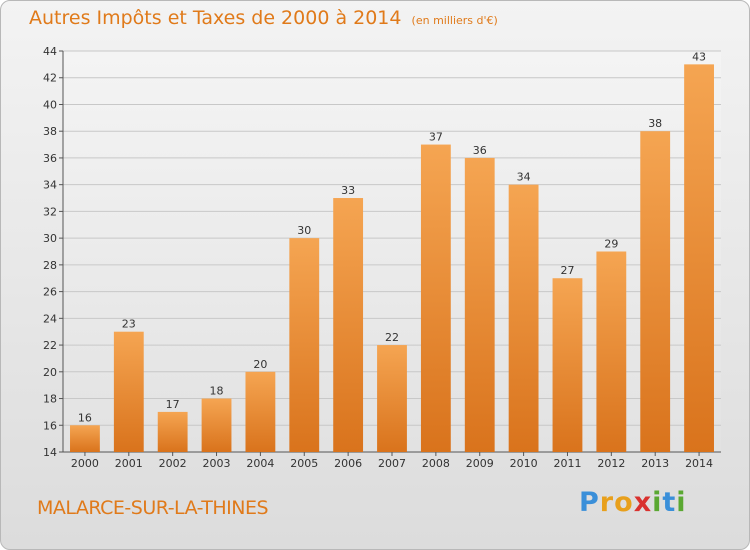 This screenshot has height=550, width=750. Describe the element at coordinates (50, 345) in the screenshot. I see `y-tick-label: 22` at that location.